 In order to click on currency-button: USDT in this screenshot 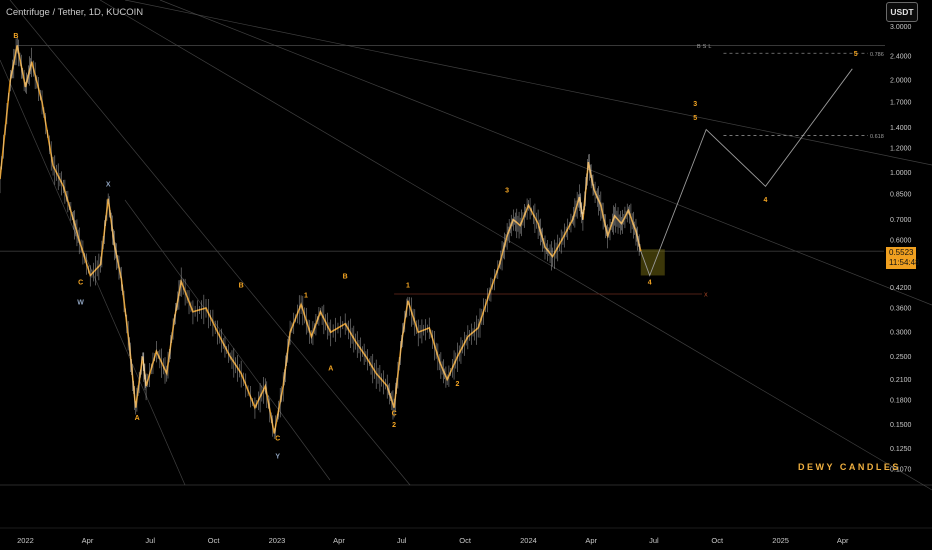, I will do `click(902, 12)`.